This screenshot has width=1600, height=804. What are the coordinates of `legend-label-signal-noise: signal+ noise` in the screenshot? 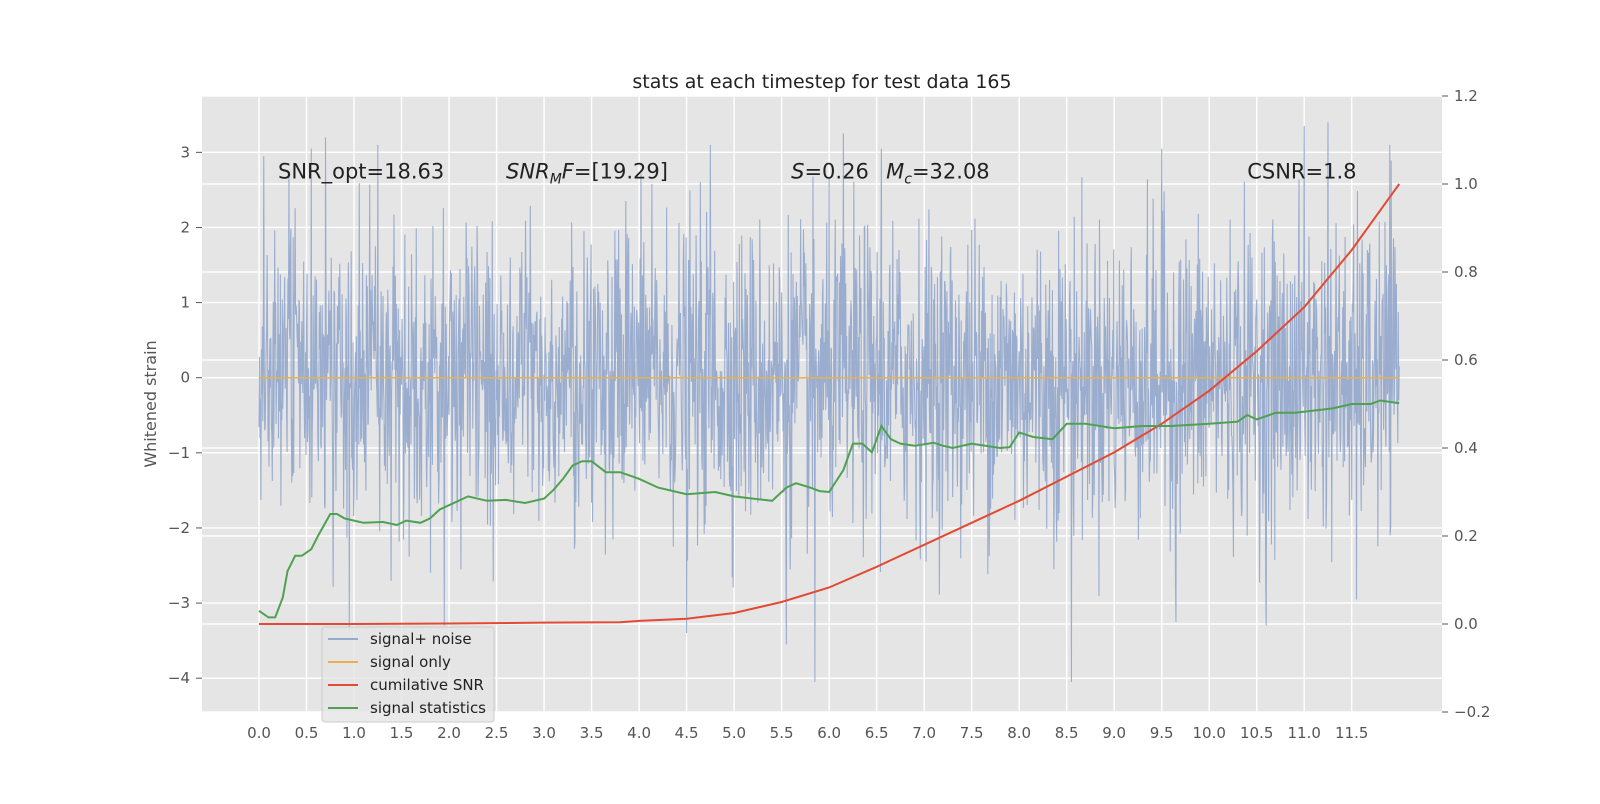 It's located at (421, 639).